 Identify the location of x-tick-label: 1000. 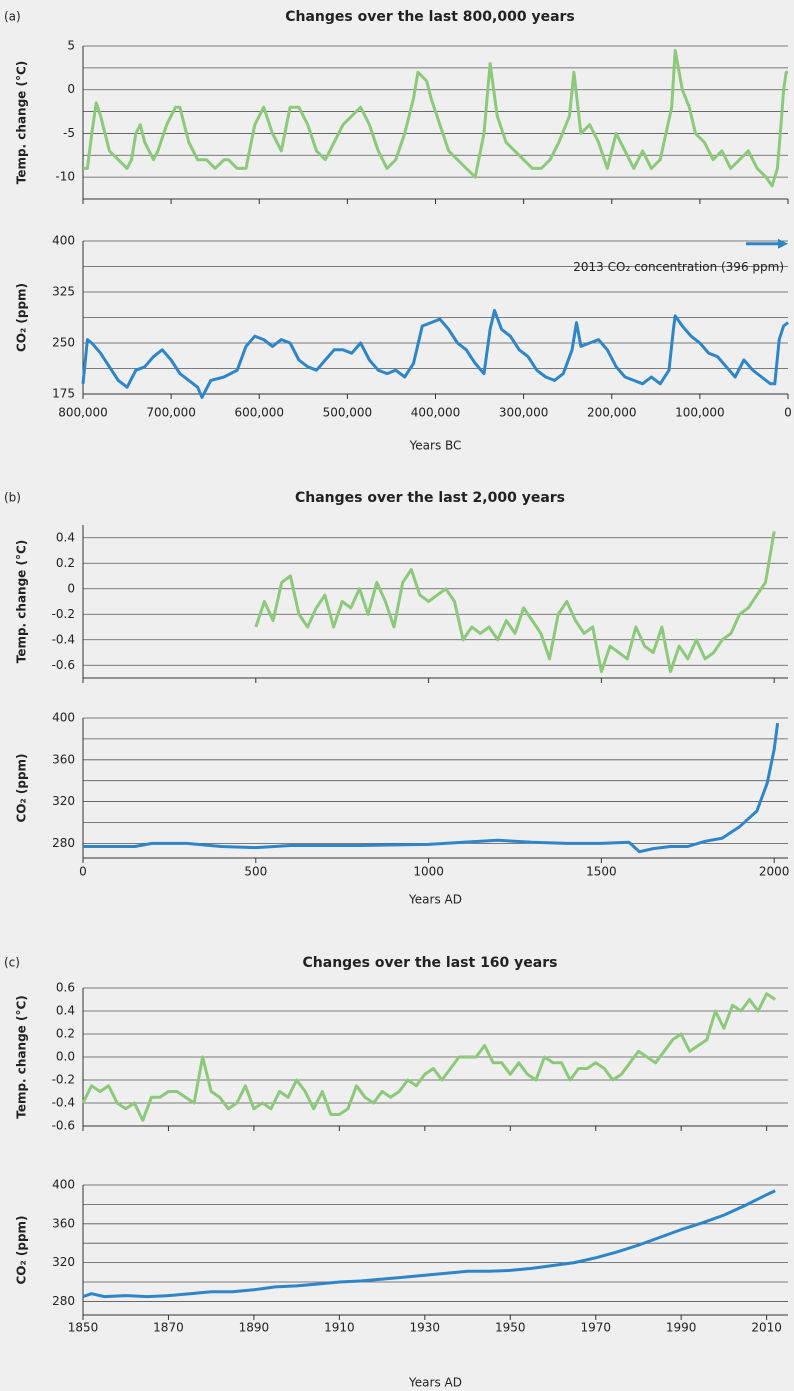
(428, 872).